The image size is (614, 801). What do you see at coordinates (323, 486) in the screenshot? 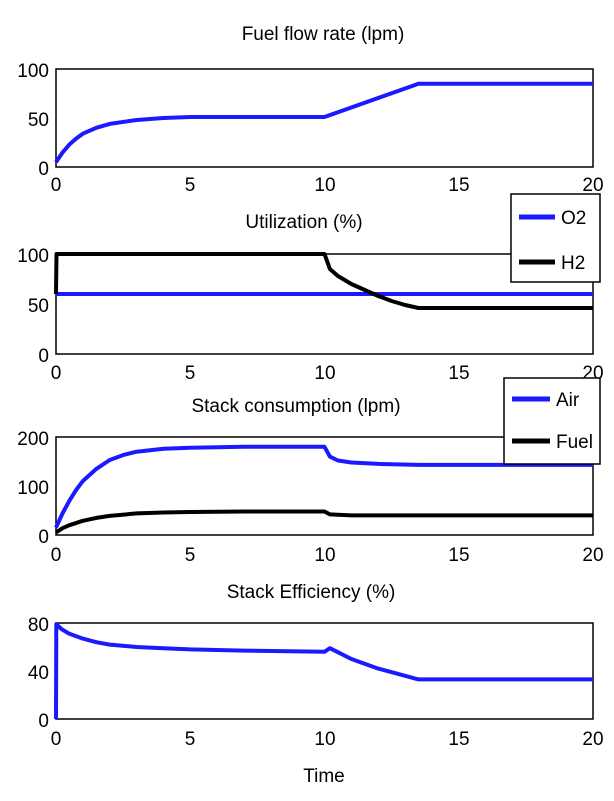
I see `series-line-air` at bounding box center [323, 486].